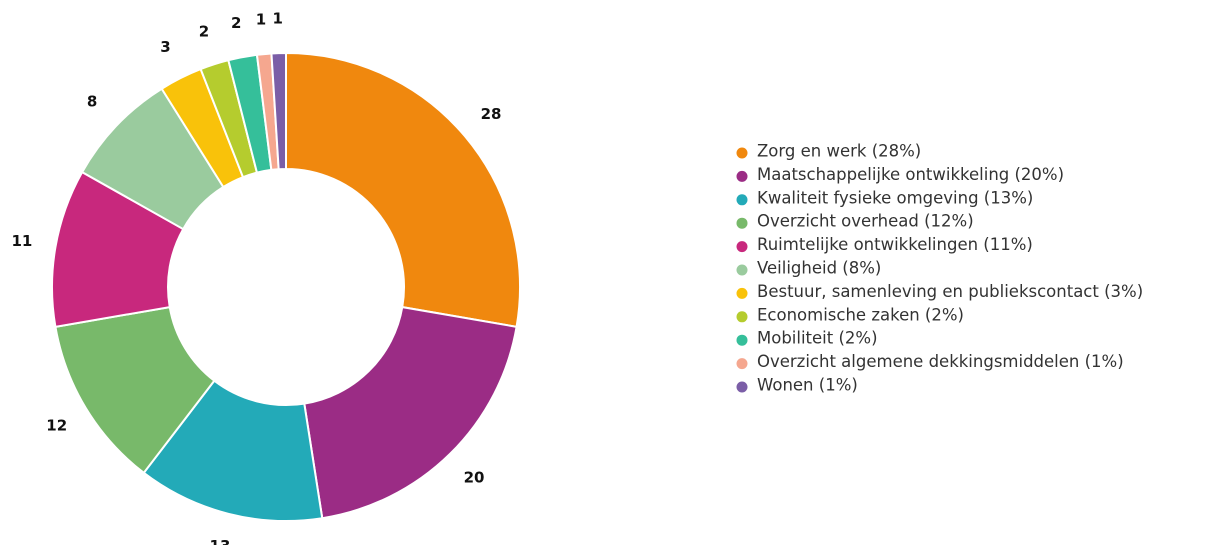 This screenshot has width=1232, height=545. What do you see at coordinates (56, 425) in the screenshot?
I see `data-label: 12` at bounding box center [56, 425].